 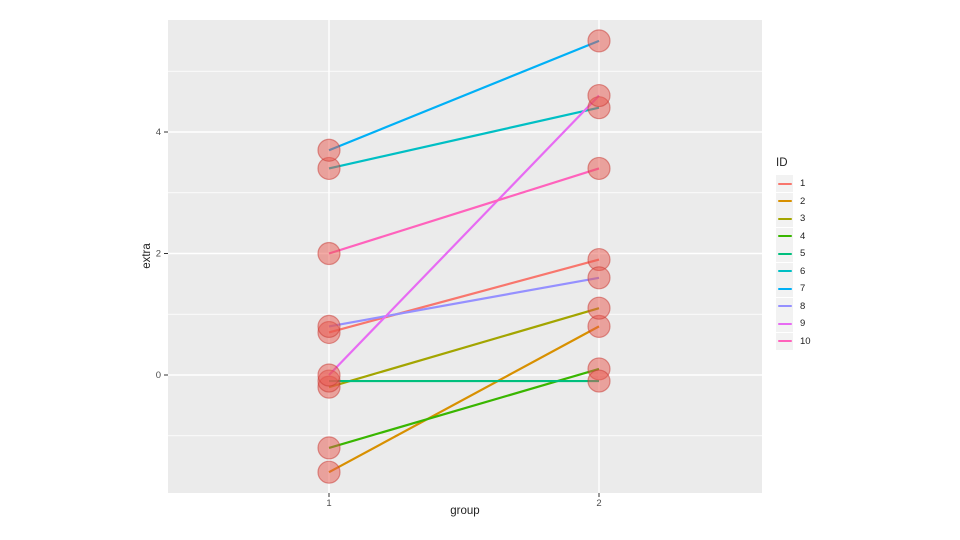 I want to click on x-tick-label: 1, so click(x=328, y=503).